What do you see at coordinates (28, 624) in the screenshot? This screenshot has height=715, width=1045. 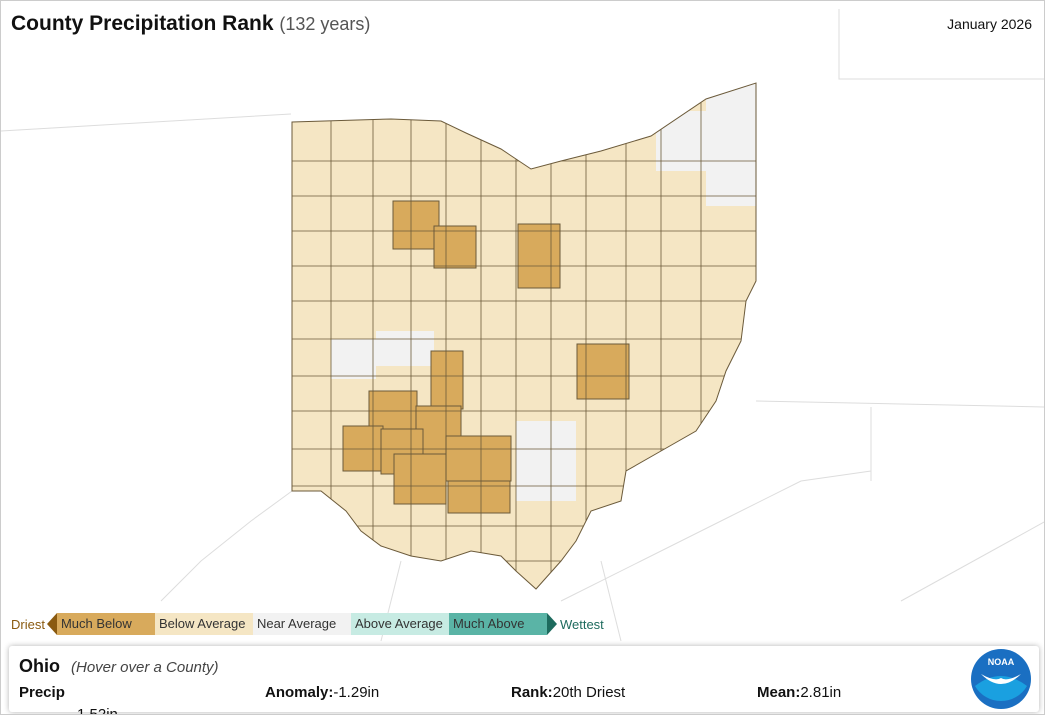 I see `legend-left: Driest` at bounding box center [28, 624].